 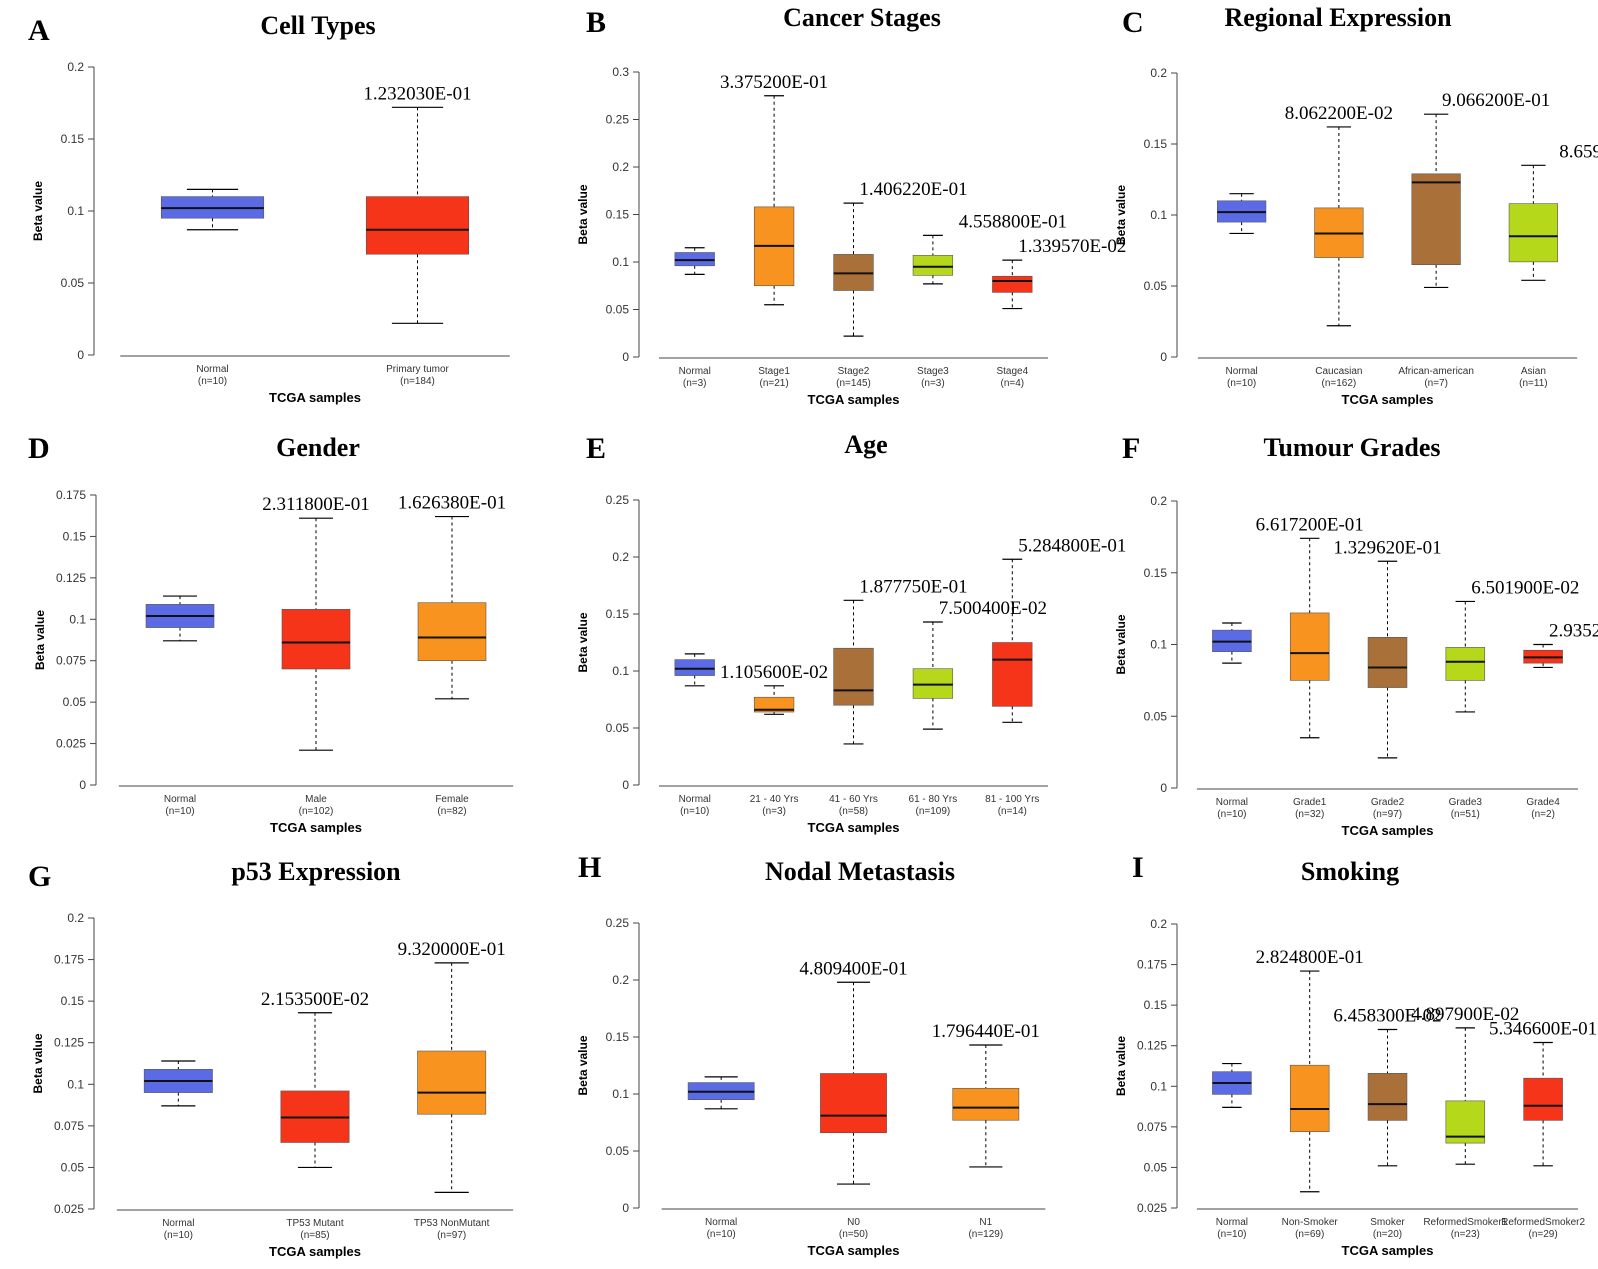 I want to click on category-label: Female, so click(x=452, y=799).